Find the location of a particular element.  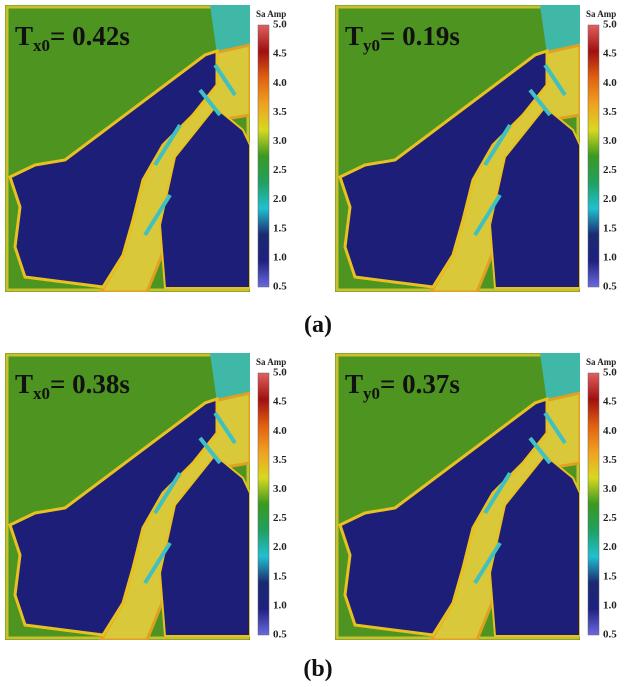

panel-label: Ty0= 0.37s is located at coordinates (402, 386).